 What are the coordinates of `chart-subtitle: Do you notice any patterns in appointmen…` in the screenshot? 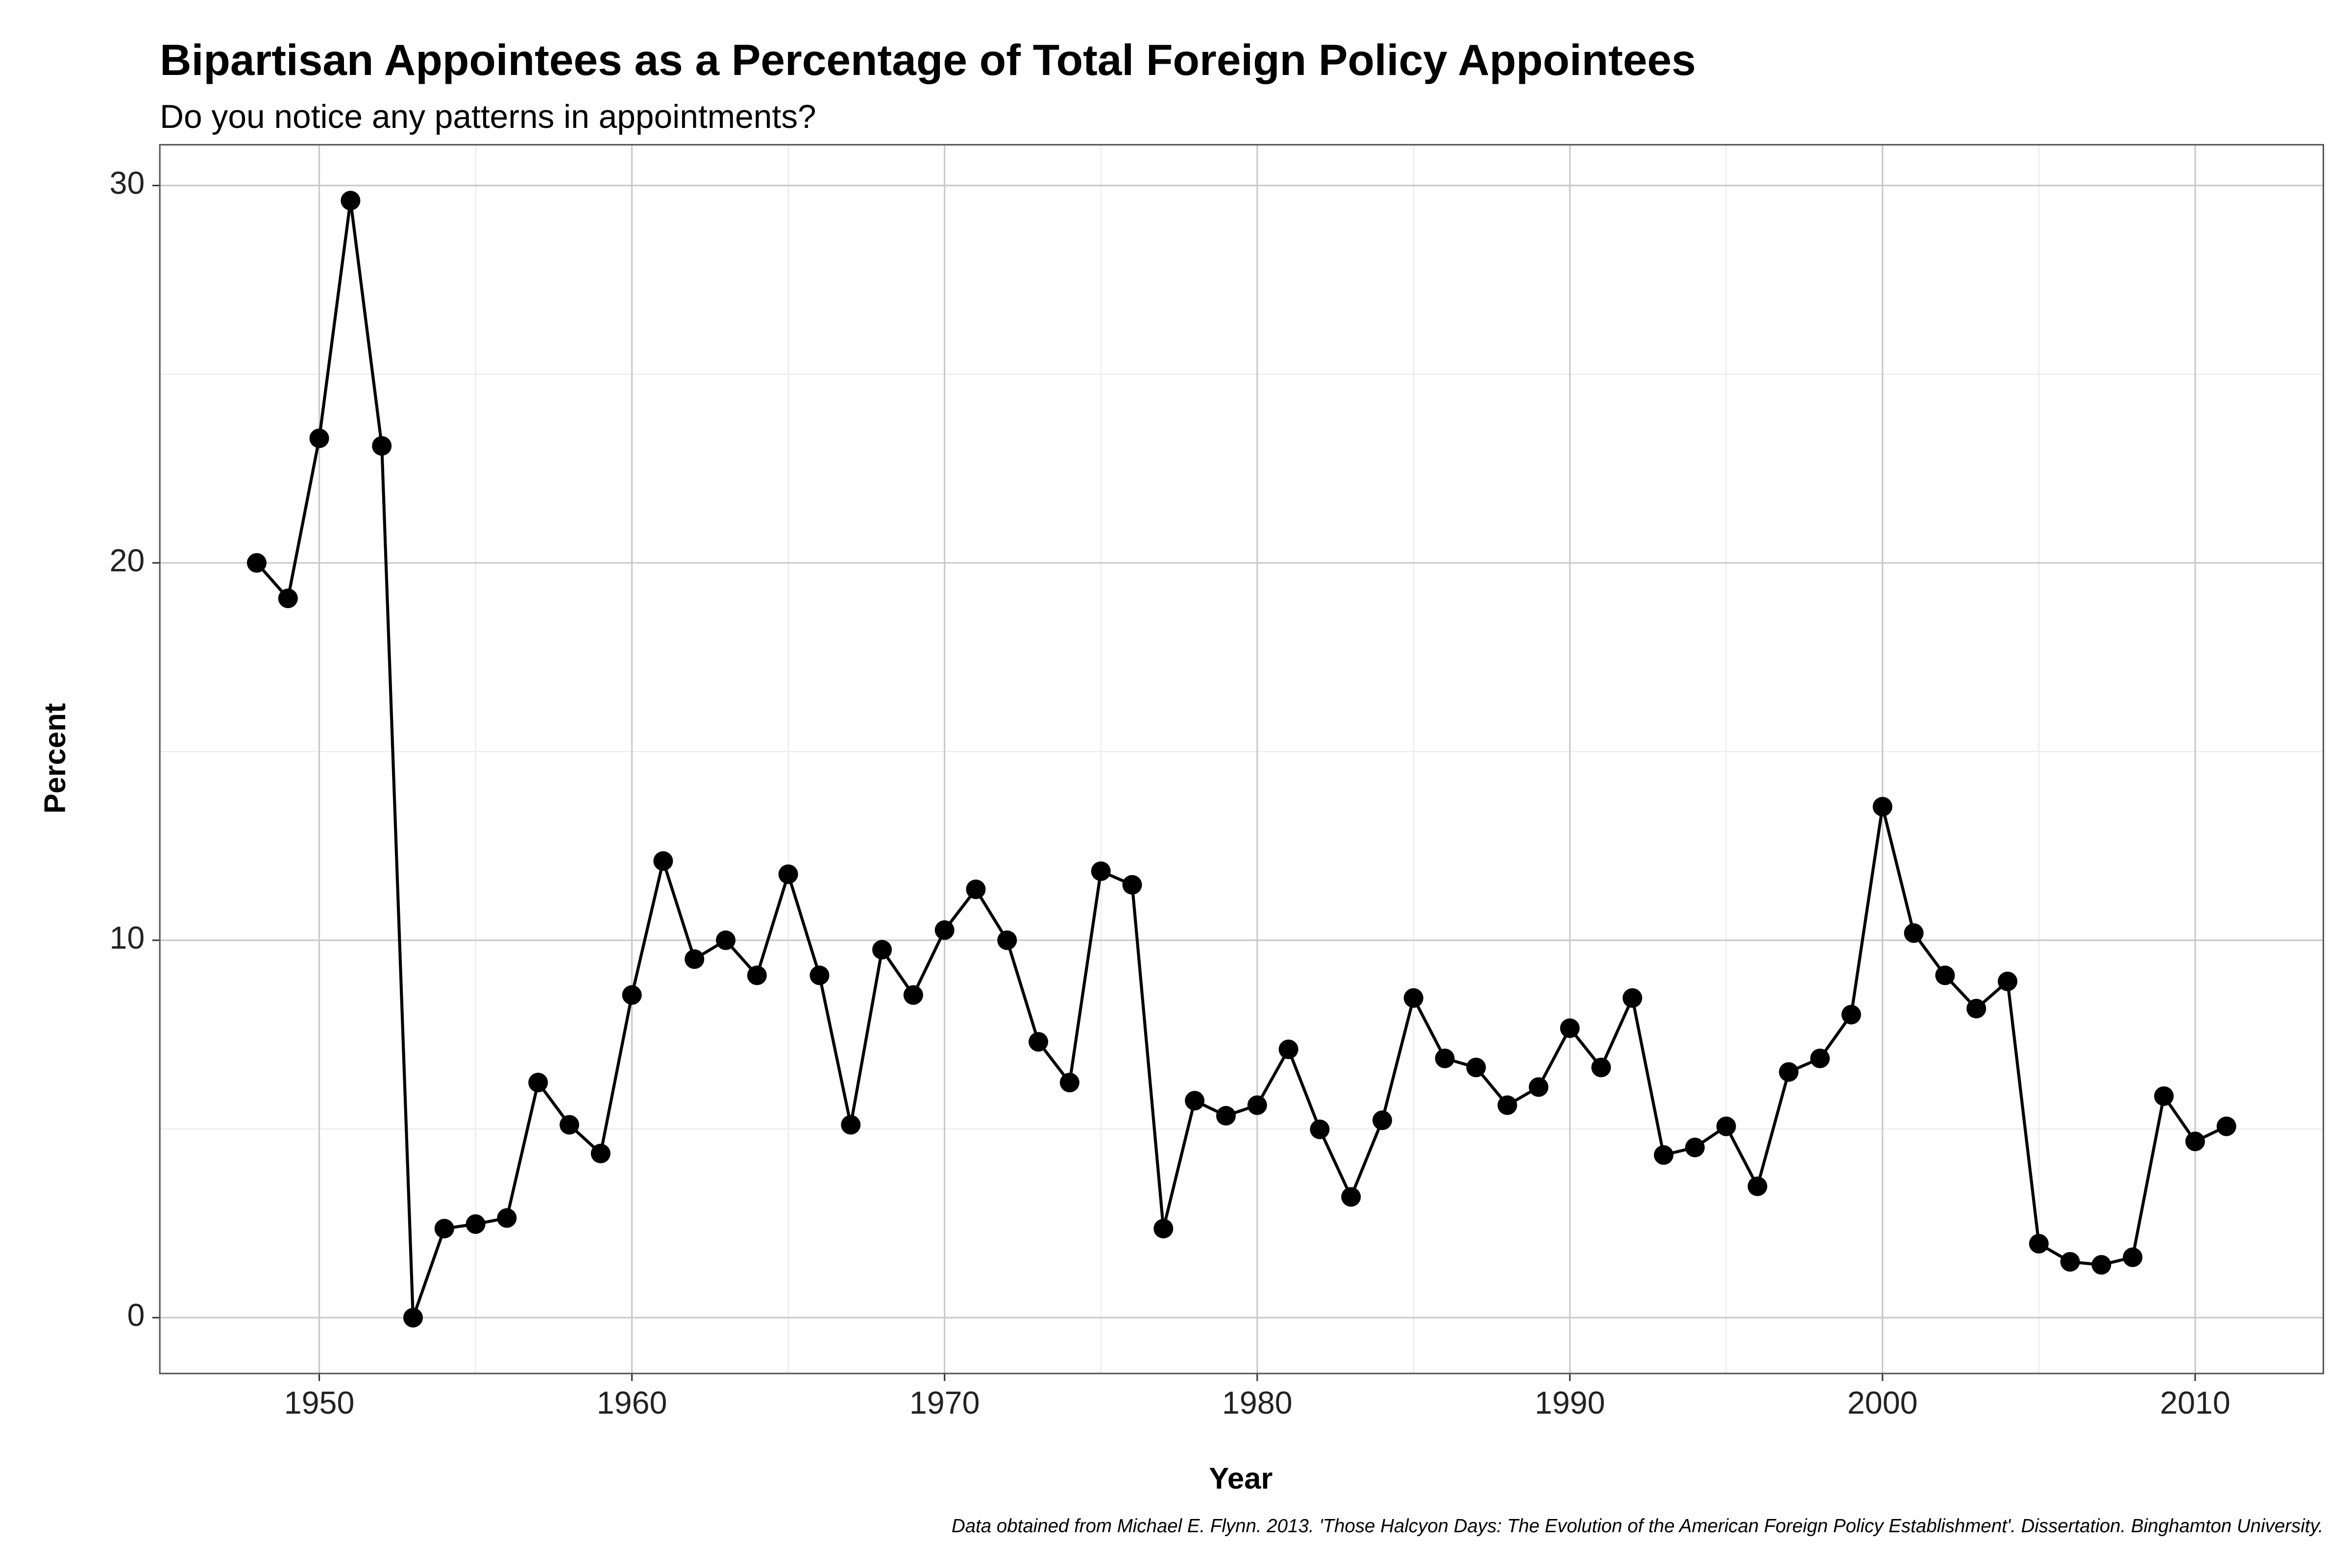 It's located at (488, 116).